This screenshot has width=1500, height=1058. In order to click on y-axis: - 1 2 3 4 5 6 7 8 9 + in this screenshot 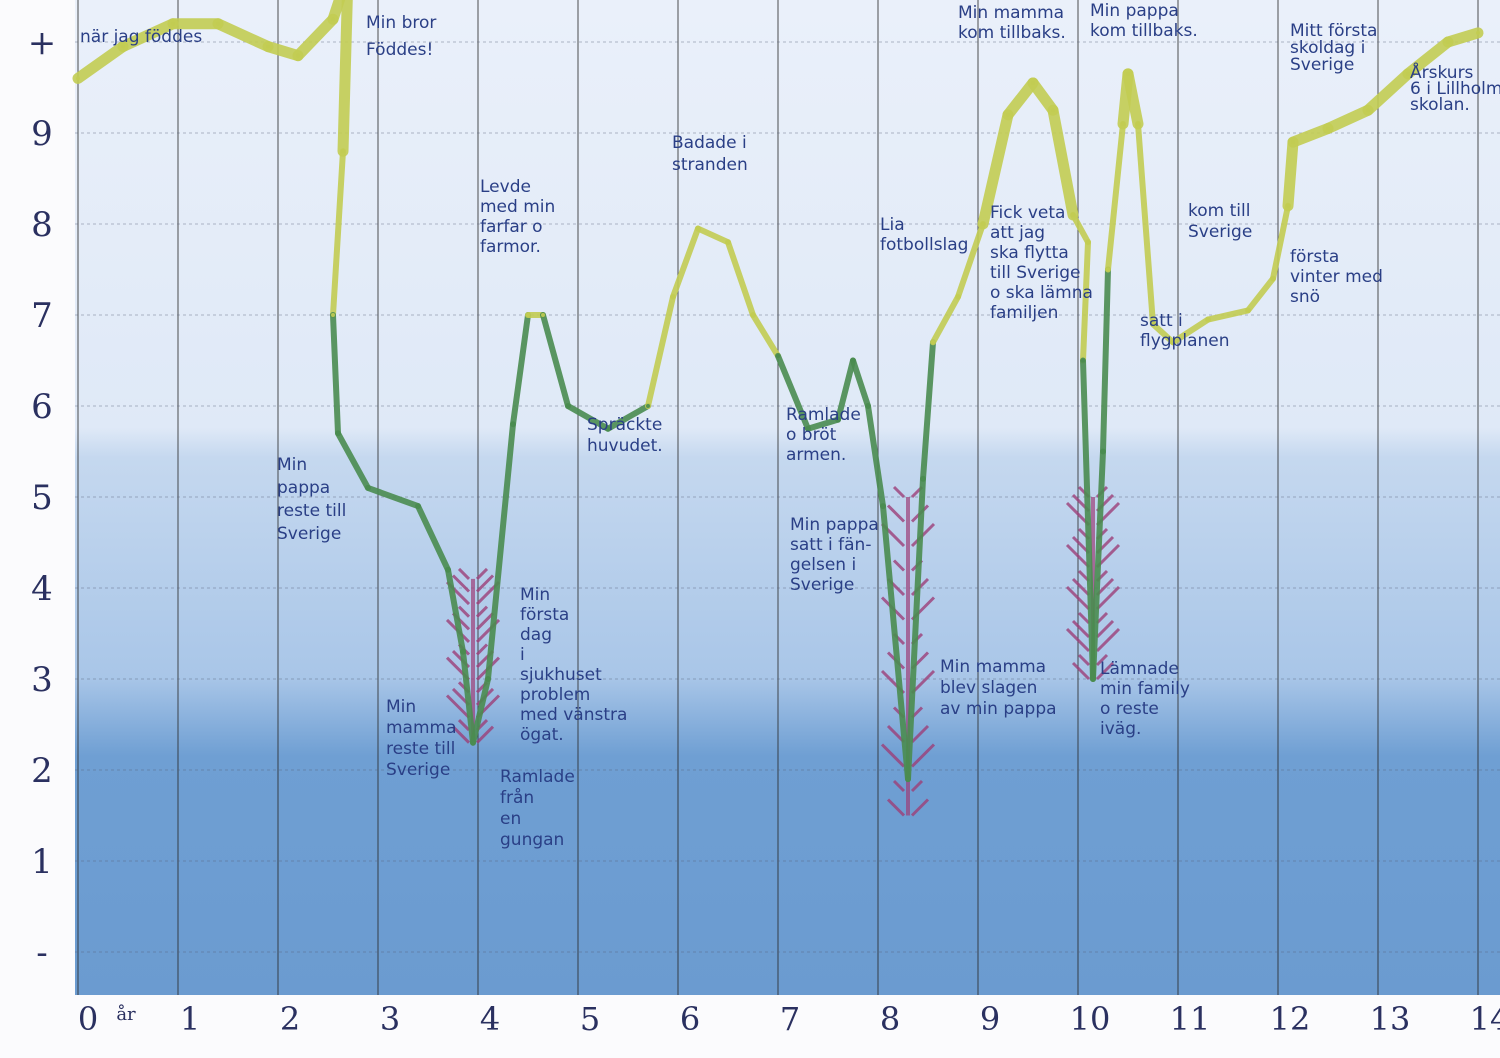, I will do `click(42, 498)`.